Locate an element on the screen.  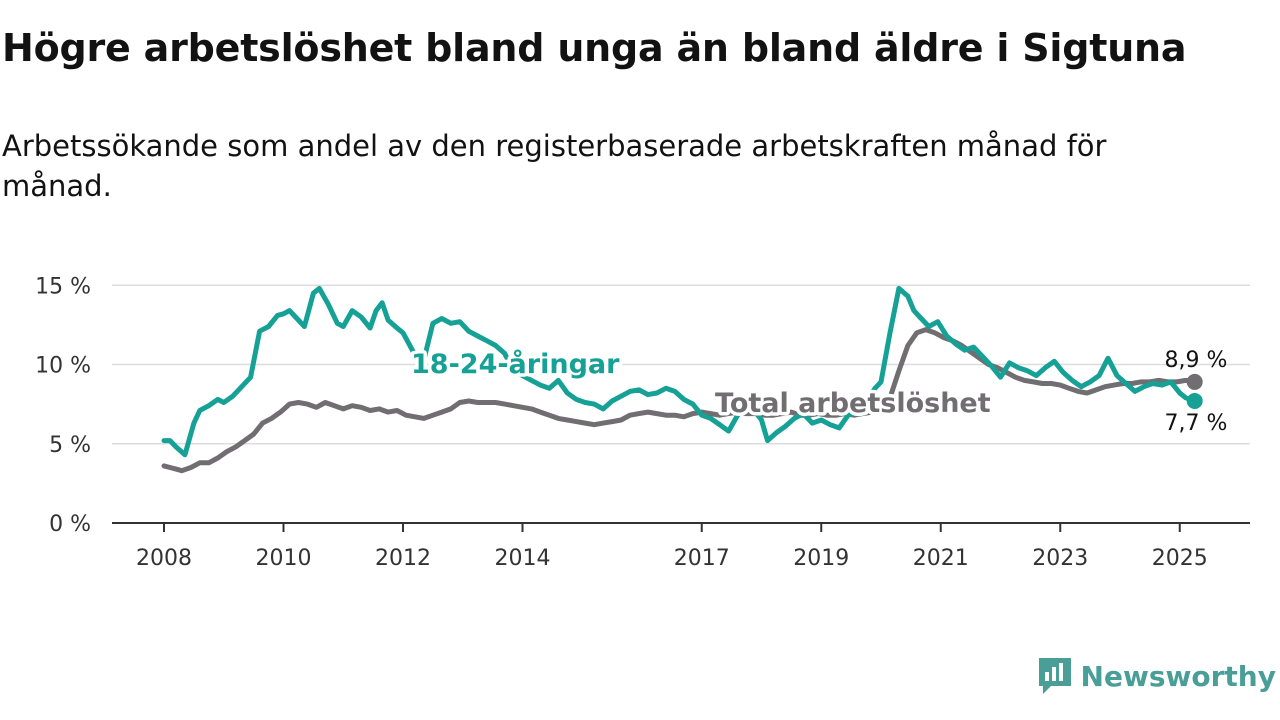
series-label-youth-halo: 18-24-åringar is located at coordinates (515, 364).